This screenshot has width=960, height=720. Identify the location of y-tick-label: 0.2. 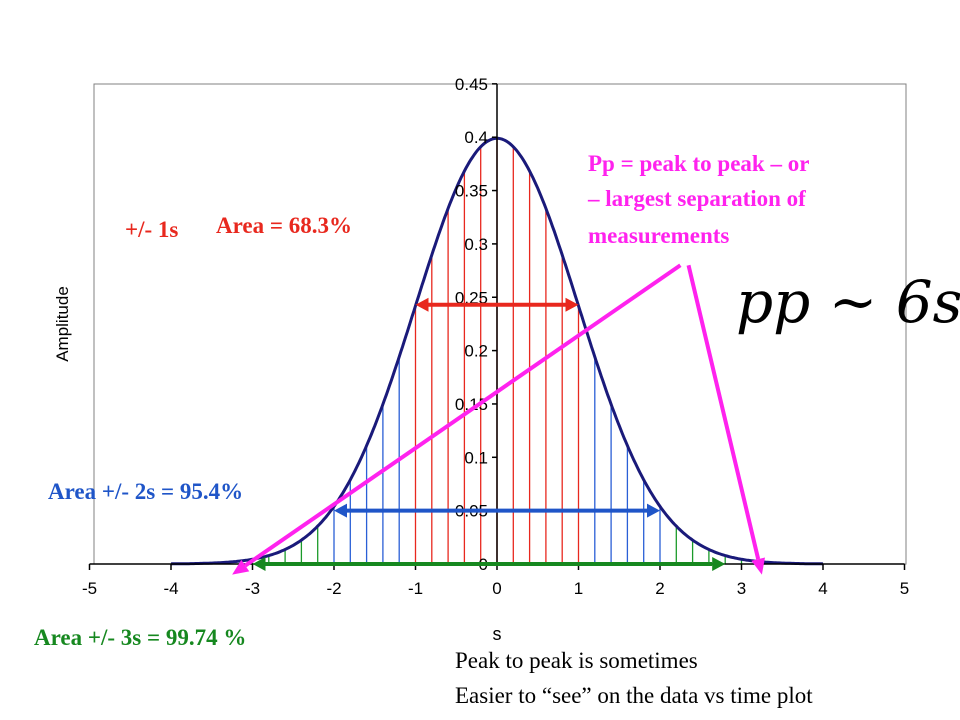
(476, 351).